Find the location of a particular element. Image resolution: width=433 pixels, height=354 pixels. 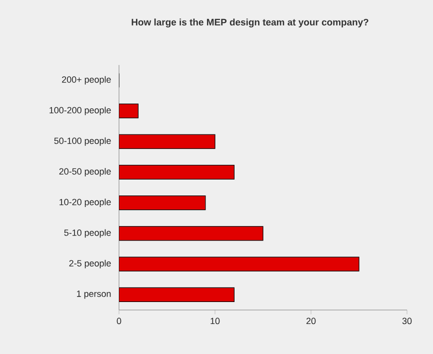

y-tick-label: 1 person is located at coordinates (94, 294).